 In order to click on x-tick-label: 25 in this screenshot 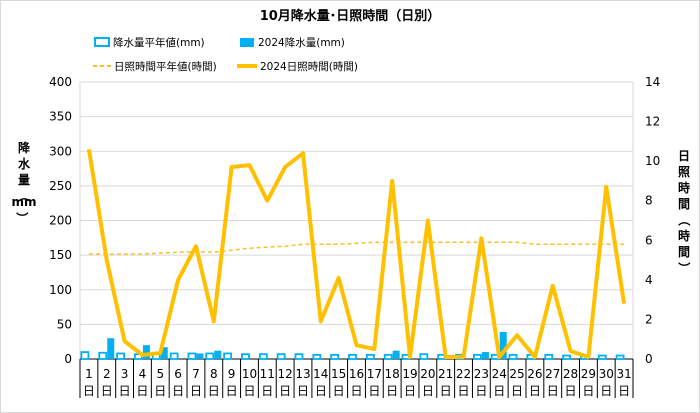, I will do `click(516, 374)`.